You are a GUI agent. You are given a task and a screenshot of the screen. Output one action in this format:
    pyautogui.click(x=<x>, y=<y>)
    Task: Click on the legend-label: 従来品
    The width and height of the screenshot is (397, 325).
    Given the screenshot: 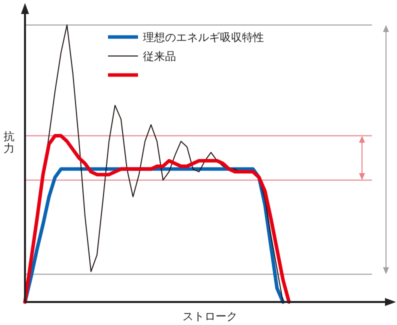 What is the action you would take?
    pyautogui.click(x=159, y=56)
    